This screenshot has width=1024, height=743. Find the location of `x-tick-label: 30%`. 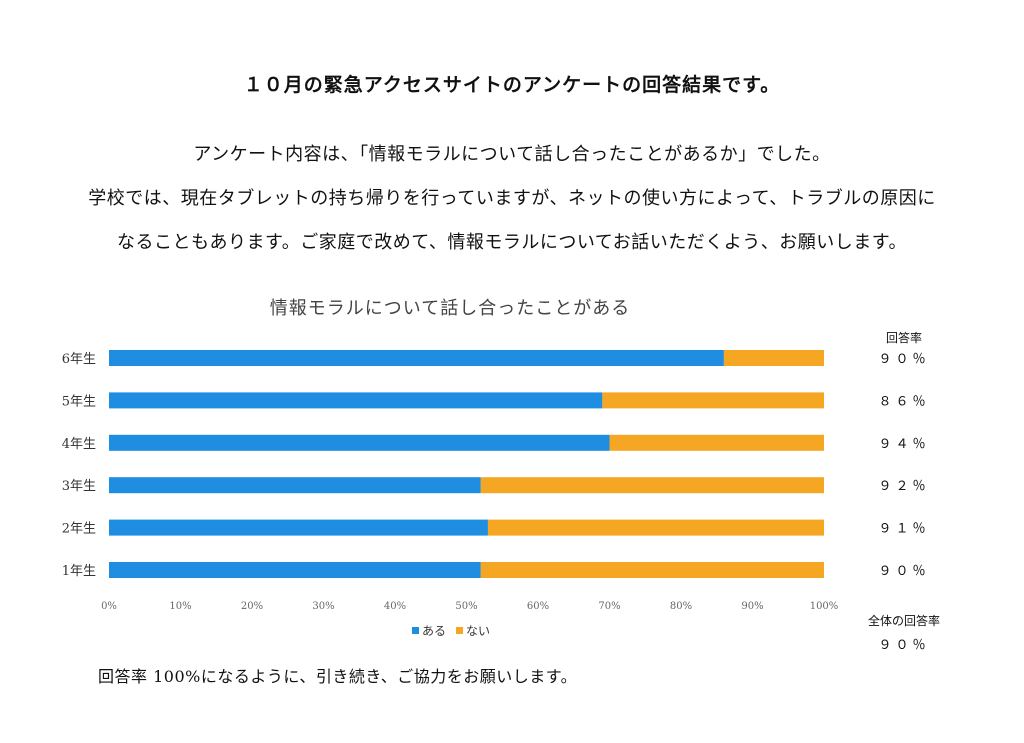

x-tick-label: 30% is located at coordinates (323, 606).